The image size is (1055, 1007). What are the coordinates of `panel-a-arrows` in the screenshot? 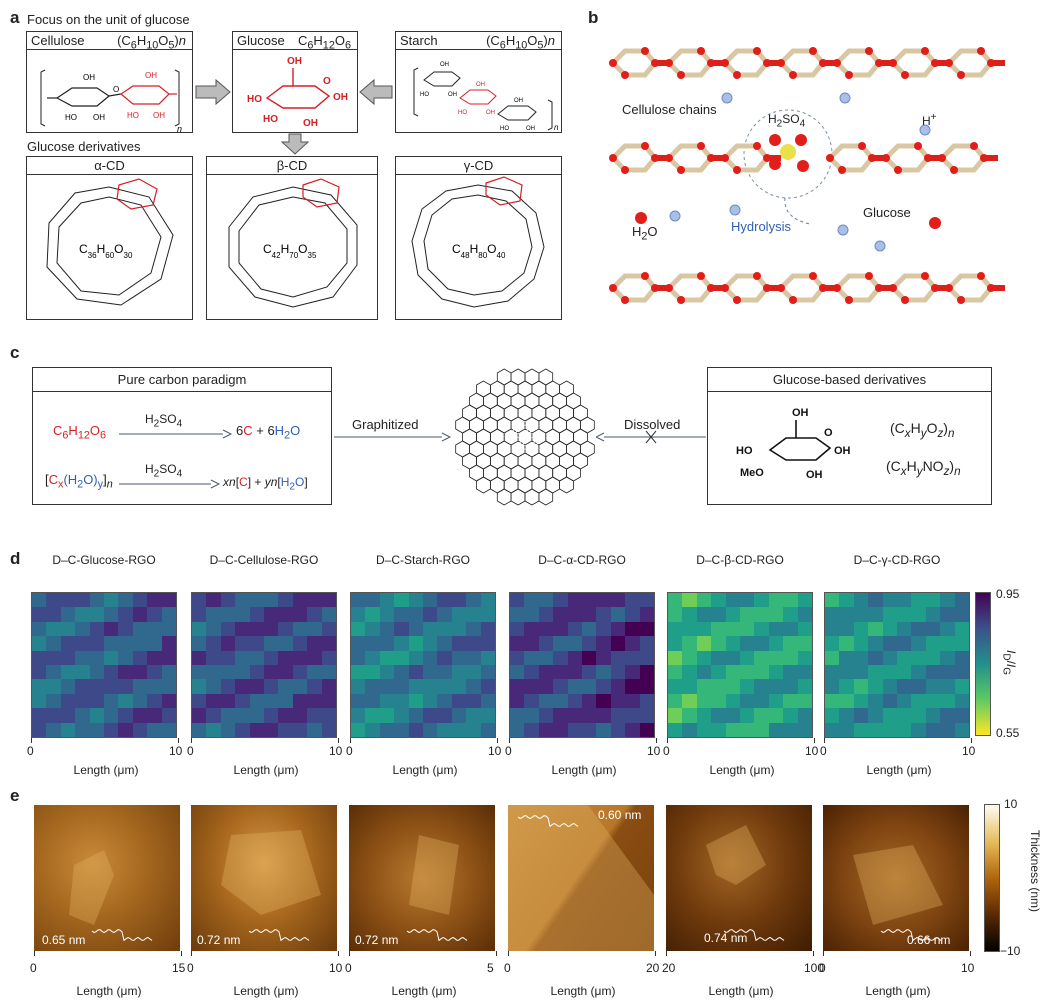 It's located at (294, 116).